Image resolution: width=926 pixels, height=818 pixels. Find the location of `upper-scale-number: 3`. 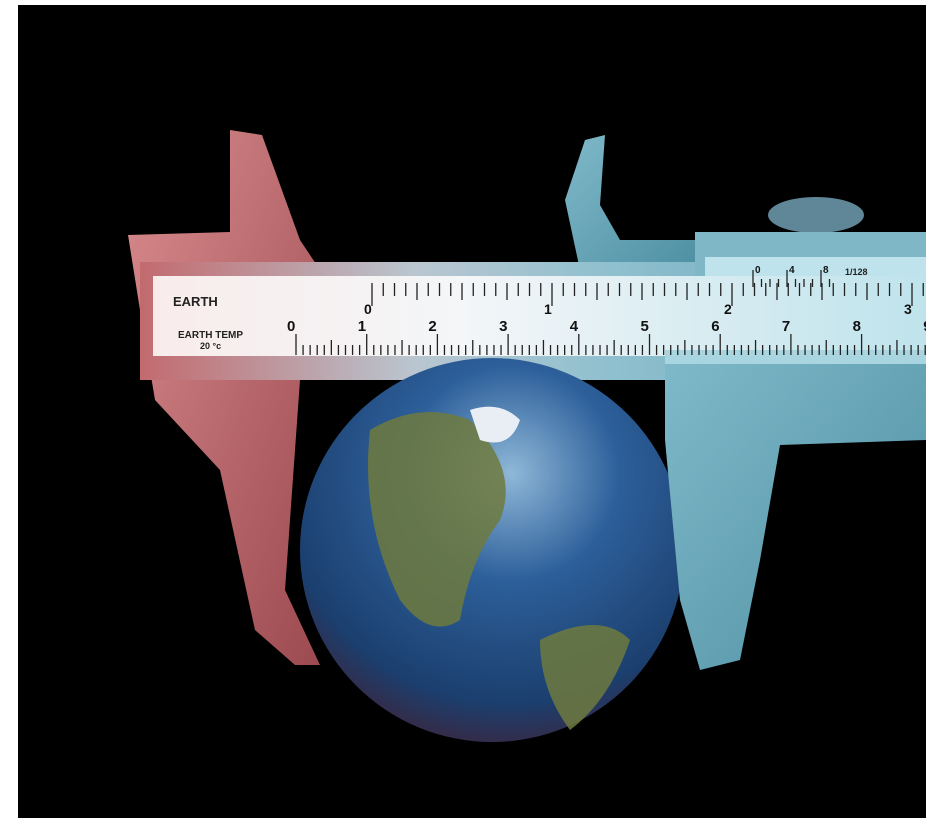

upper-scale-number: 3 is located at coordinates (908, 309).